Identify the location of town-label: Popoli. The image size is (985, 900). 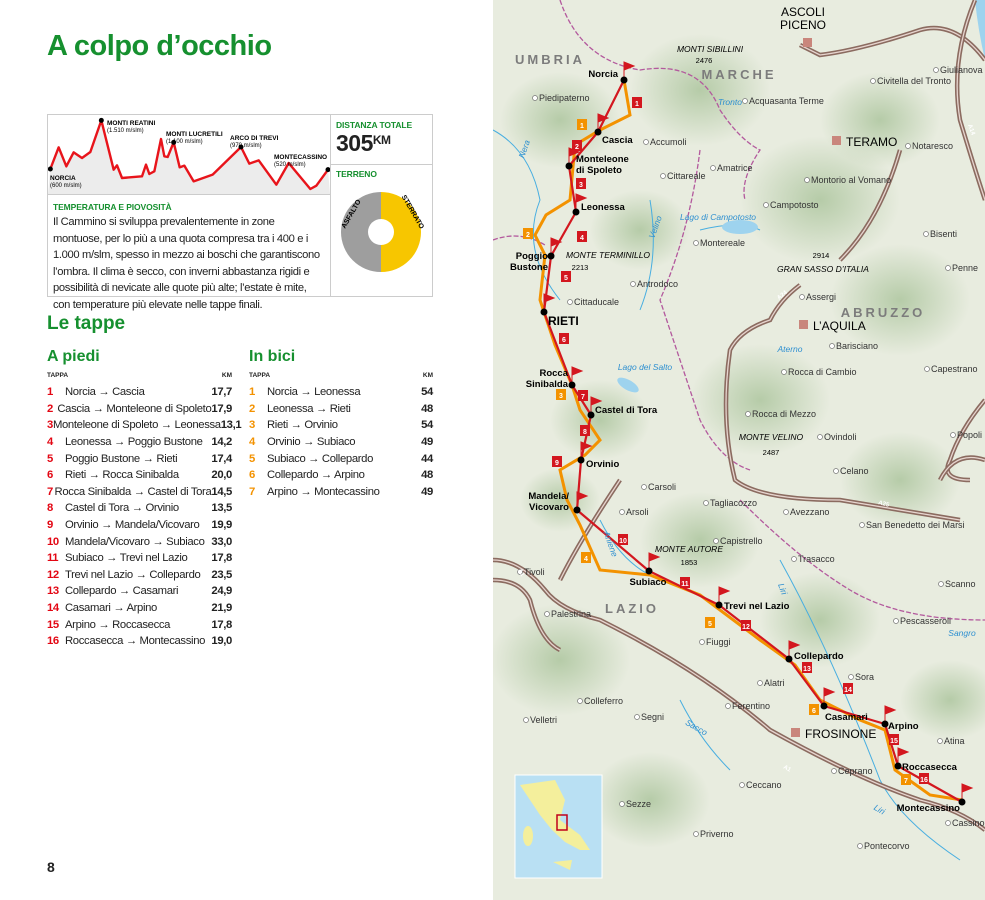
(969, 435).